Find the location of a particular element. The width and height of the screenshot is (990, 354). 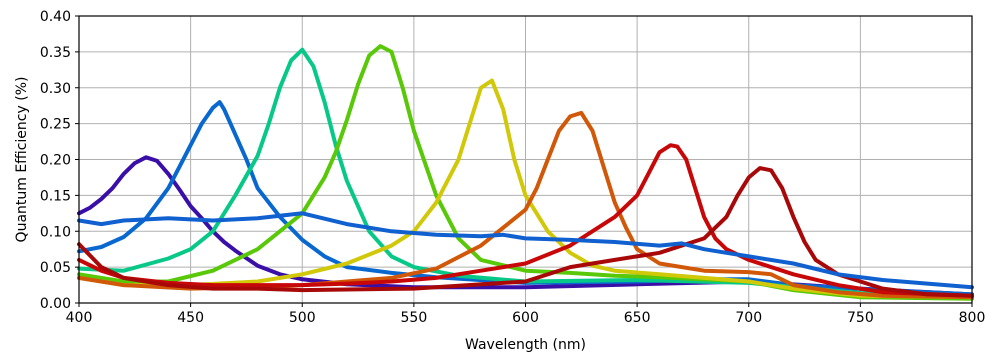

x-tick-label-1: 450 is located at coordinates (190, 318).